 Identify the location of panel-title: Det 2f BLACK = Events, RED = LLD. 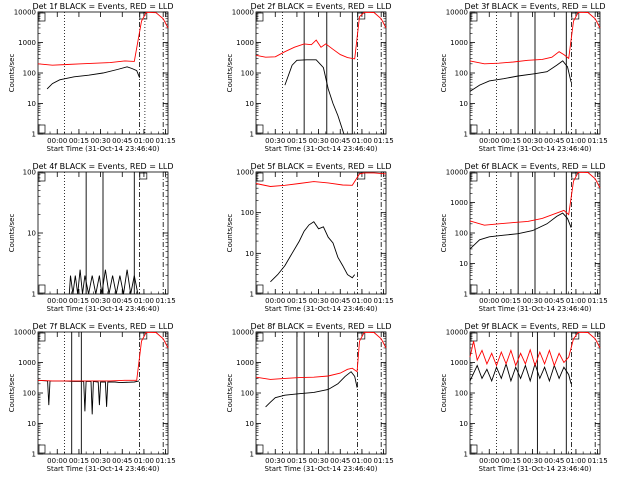
(320, 6).